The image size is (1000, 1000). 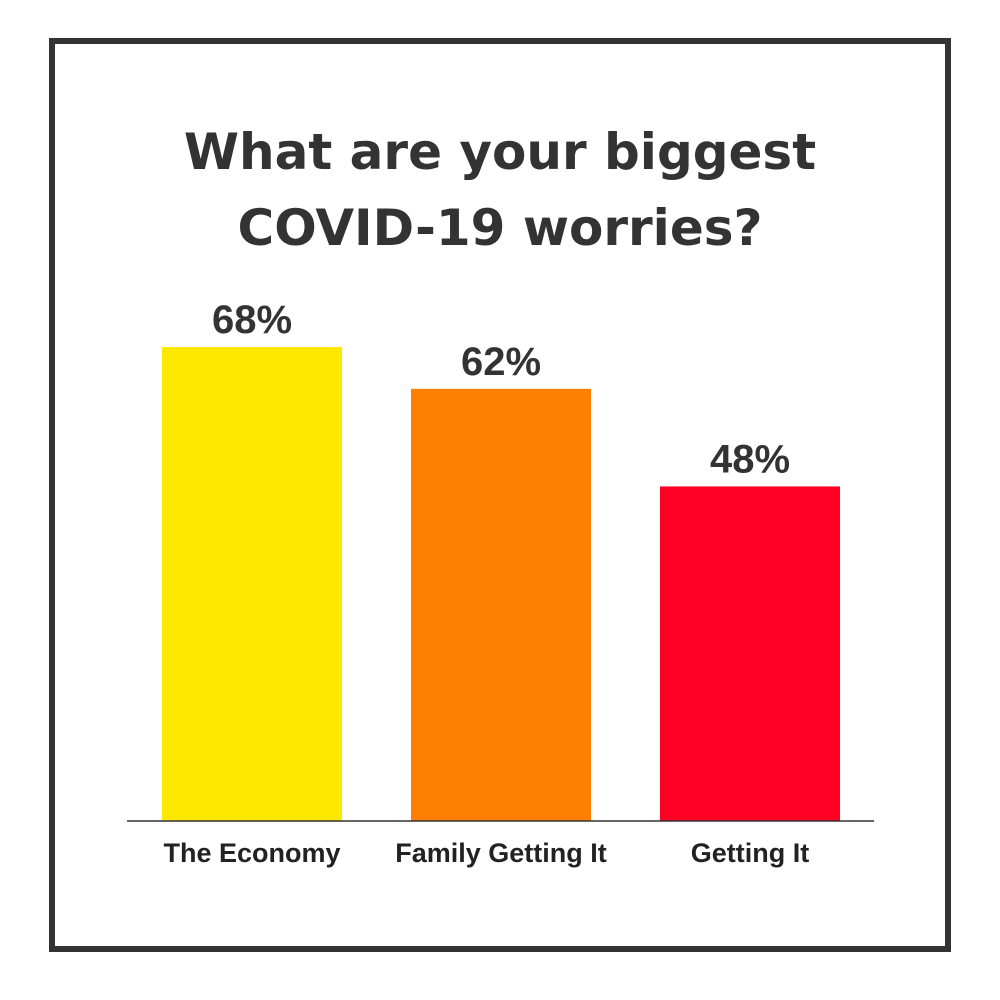 What do you see at coordinates (750, 653) in the screenshot?
I see `bar-getting-it` at bounding box center [750, 653].